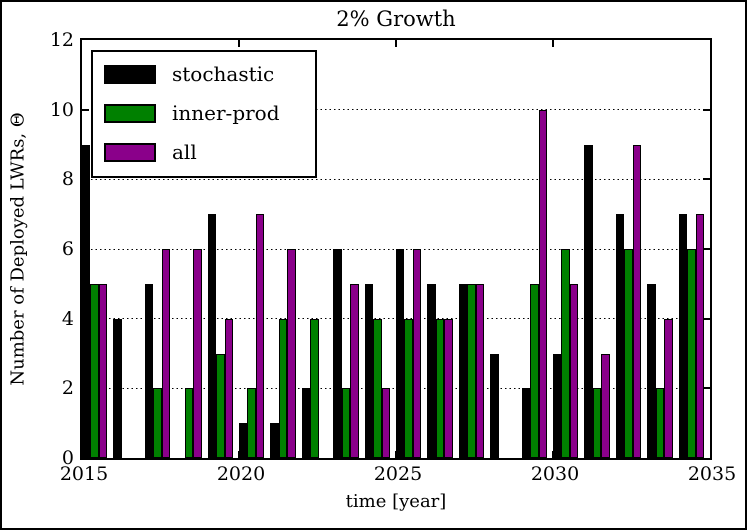 This screenshot has height=530, width=747. I want to click on legend-label-stochastic: stochastic, so click(223, 74).